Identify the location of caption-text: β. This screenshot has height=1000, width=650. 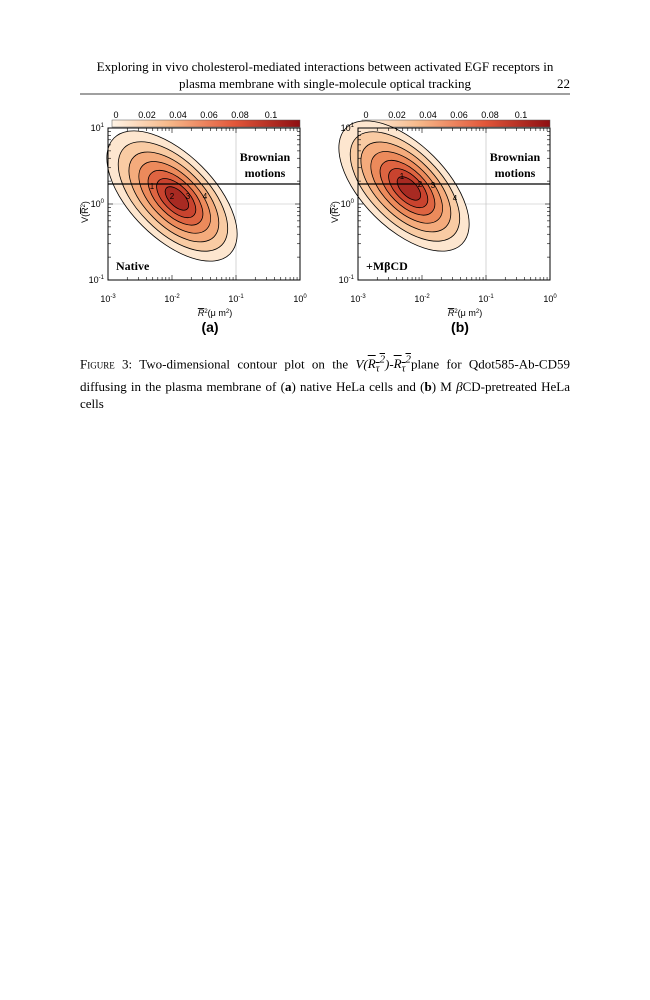
(459, 386).